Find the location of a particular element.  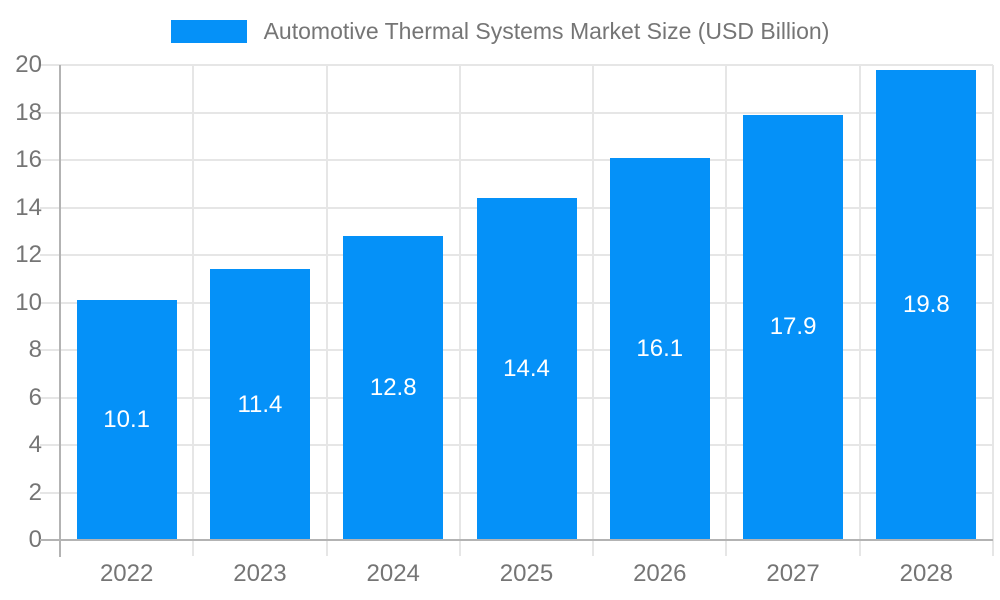

bar-value-label: 10.1 is located at coordinates (126, 420).